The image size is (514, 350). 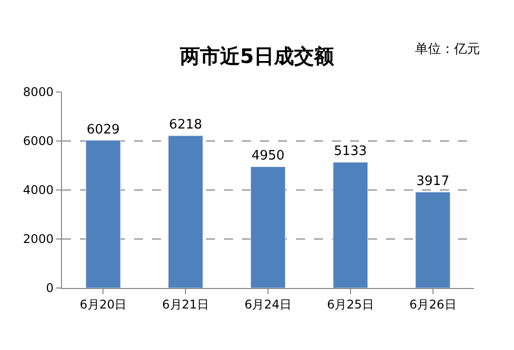 What do you see at coordinates (447, 49) in the screenshot?
I see `text: 单位：亿元` at bounding box center [447, 49].